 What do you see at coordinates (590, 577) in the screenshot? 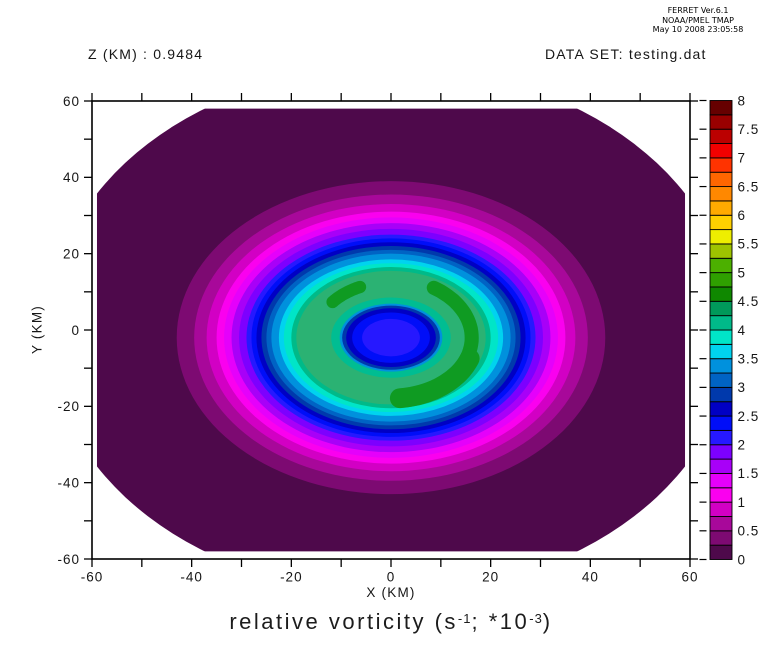
I see `x-tick-label: 40` at bounding box center [590, 577].